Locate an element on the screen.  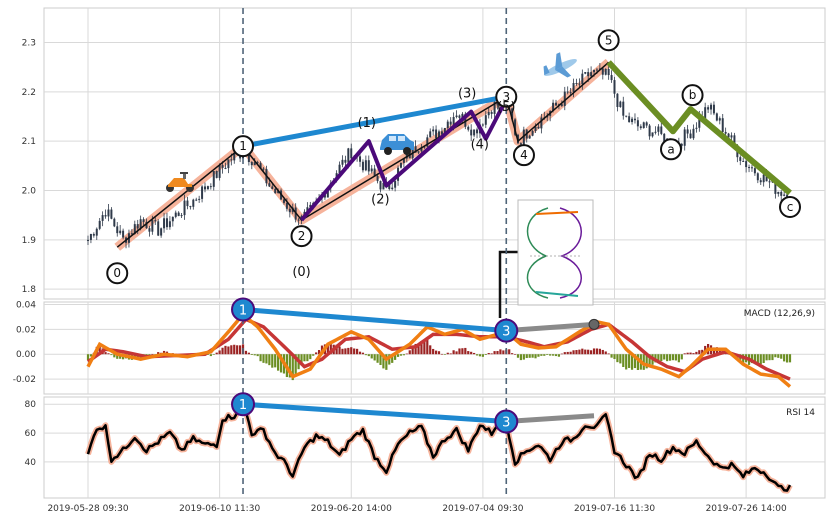
y-tick-label: 0.00 is located at coordinates (26, 355).